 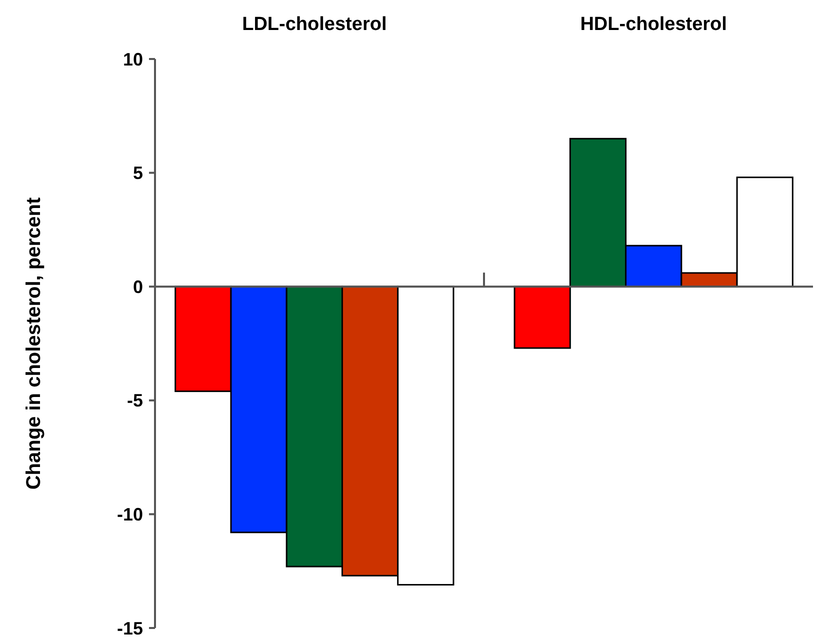 What do you see at coordinates (137, 286) in the screenshot?
I see `y-tick-label: 0` at bounding box center [137, 286].